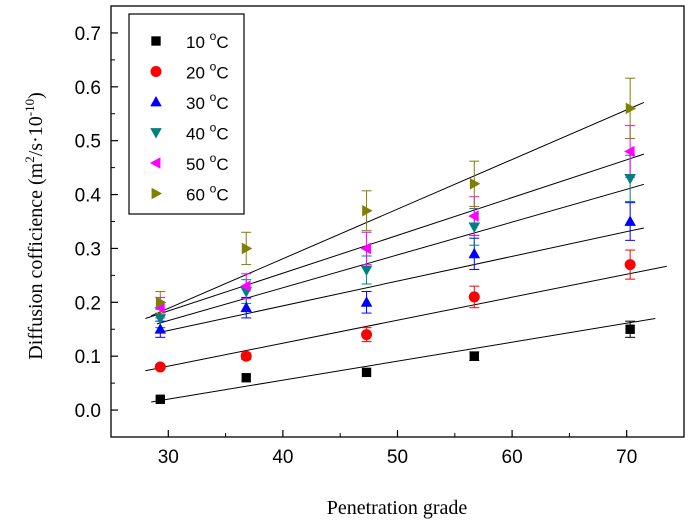 The image size is (694, 529). Describe the element at coordinates (397, 508) in the screenshot. I see `x-axis-title: Penetration grade` at that location.